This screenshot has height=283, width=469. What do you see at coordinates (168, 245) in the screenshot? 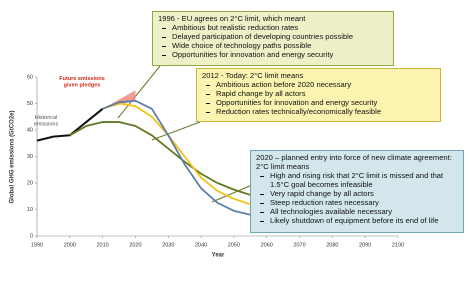
I see `x-tick-label: 2030` at bounding box center [168, 245].